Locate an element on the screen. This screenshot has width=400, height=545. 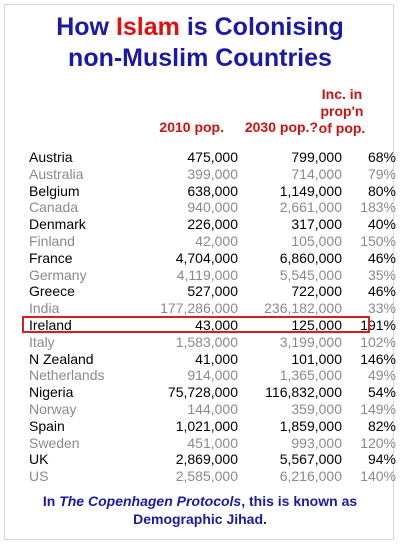
table-row: France 4,704,000 6,860,000 46% is located at coordinates (212, 258).